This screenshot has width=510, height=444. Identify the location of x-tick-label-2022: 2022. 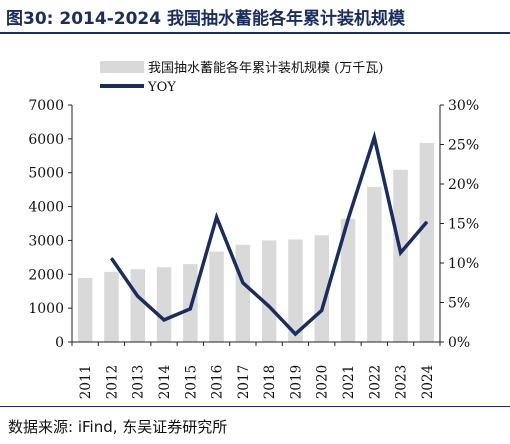
(375, 382).